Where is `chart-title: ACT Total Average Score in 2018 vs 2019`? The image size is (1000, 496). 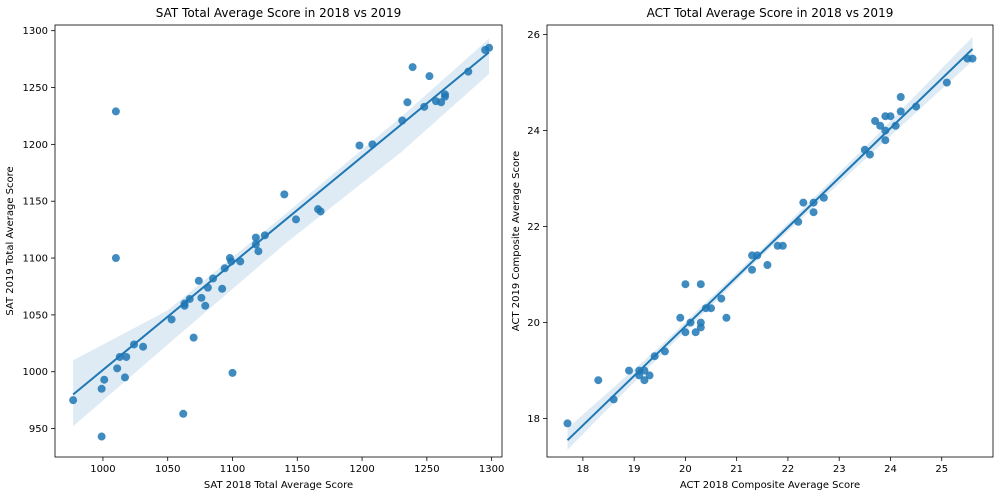 chart-title: ACT Total Average Score in 2018 vs 2019 is located at coordinates (770, 13).